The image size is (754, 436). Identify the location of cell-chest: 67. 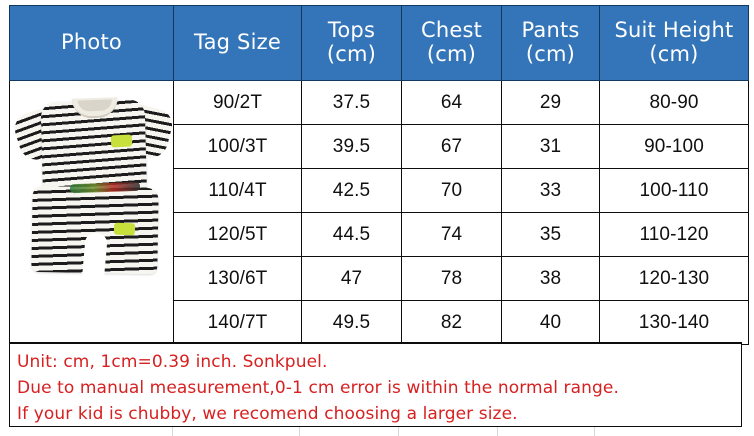
(451, 146).